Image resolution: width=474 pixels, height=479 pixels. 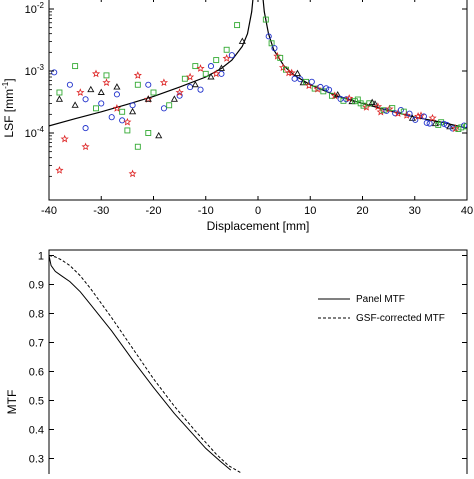 What do you see at coordinates (9, 113) in the screenshot?
I see `lsf-y-axis-title-main: LSF [mm` at bounding box center [9, 113].